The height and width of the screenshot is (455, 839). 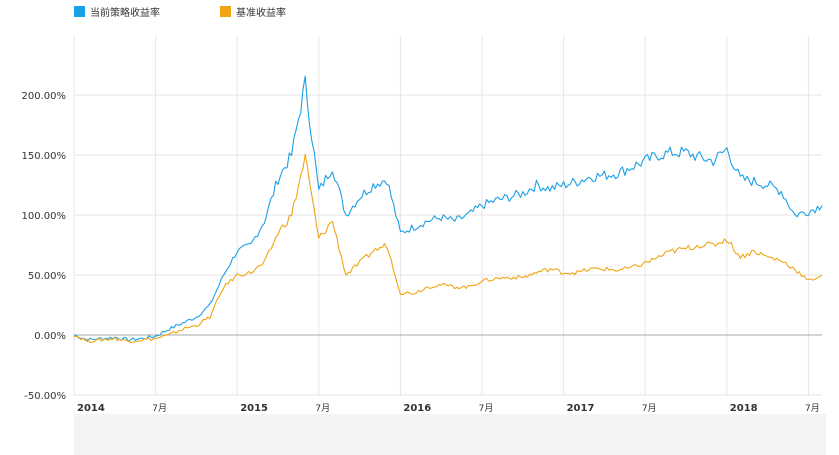 What do you see at coordinates (744, 408) in the screenshot?
I see `x-tick-label: 2018` at bounding box center [744, 408].